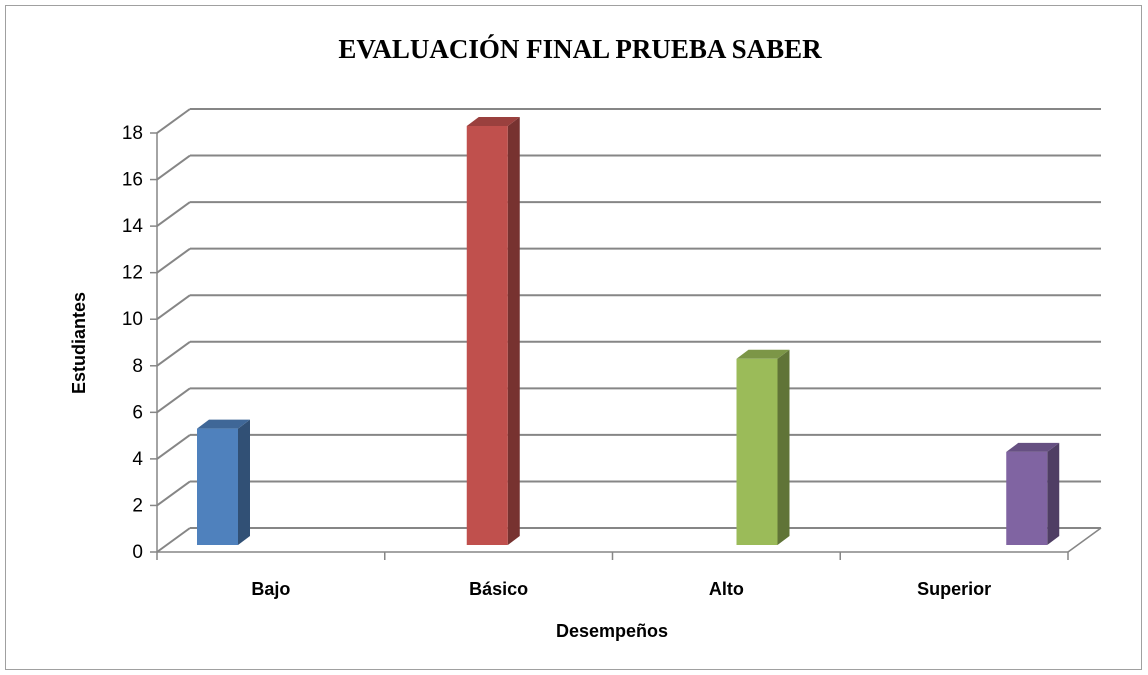 The image size is (1148, 675). What do you see at coordinates (137, 412) in the screenshot?
I see `y-tick-label: 6` at bounding box center [137, 412].